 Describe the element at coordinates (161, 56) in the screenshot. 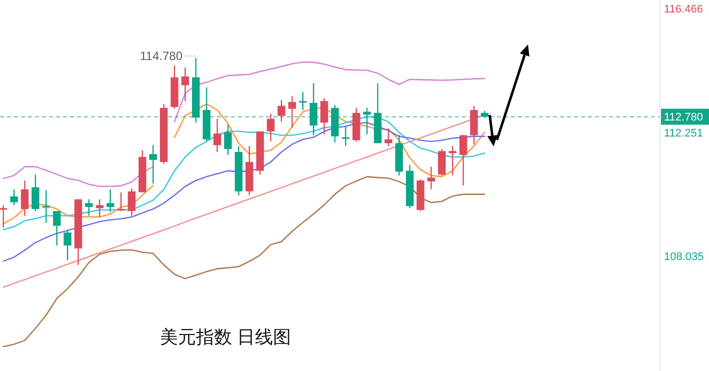

I see `annotation: 114.780` at that location.